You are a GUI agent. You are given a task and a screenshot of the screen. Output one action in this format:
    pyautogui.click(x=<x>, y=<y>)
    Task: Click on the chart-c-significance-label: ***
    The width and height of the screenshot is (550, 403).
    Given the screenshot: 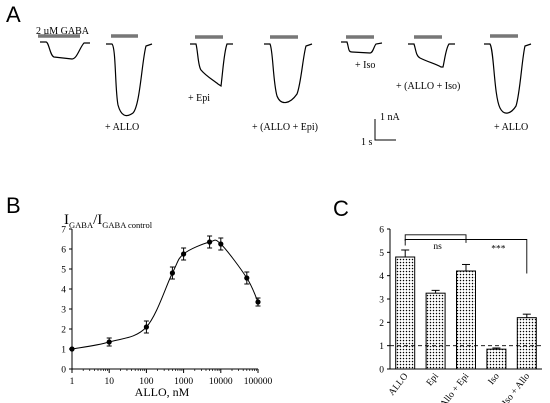 What is the action you would take?
    pyautogui.click(x=498, y=250)
    